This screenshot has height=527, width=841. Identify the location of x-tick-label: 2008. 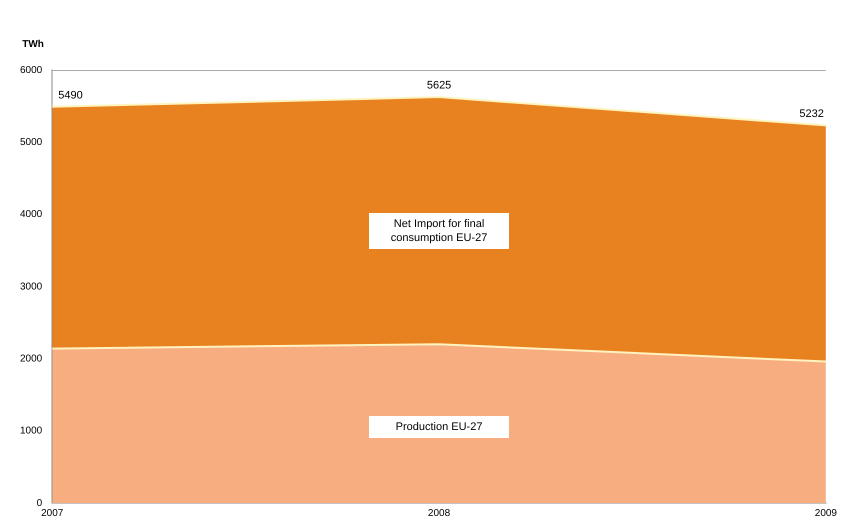
(439, 513).